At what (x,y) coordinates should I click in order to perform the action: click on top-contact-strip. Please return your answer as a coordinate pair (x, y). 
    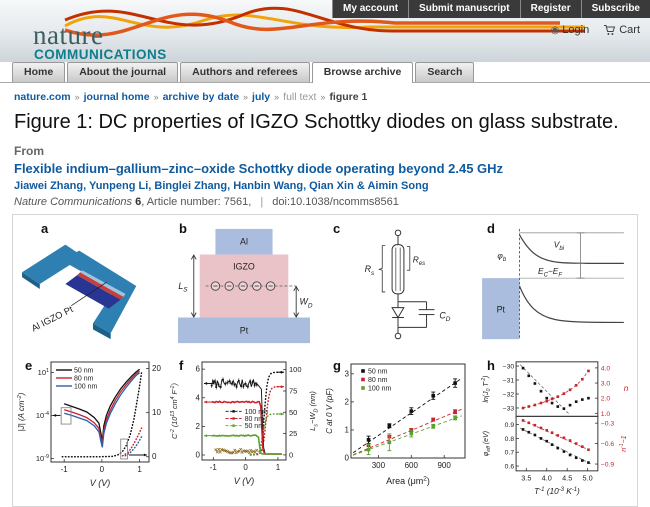
    Looking at the image, I should click on (103, 283).